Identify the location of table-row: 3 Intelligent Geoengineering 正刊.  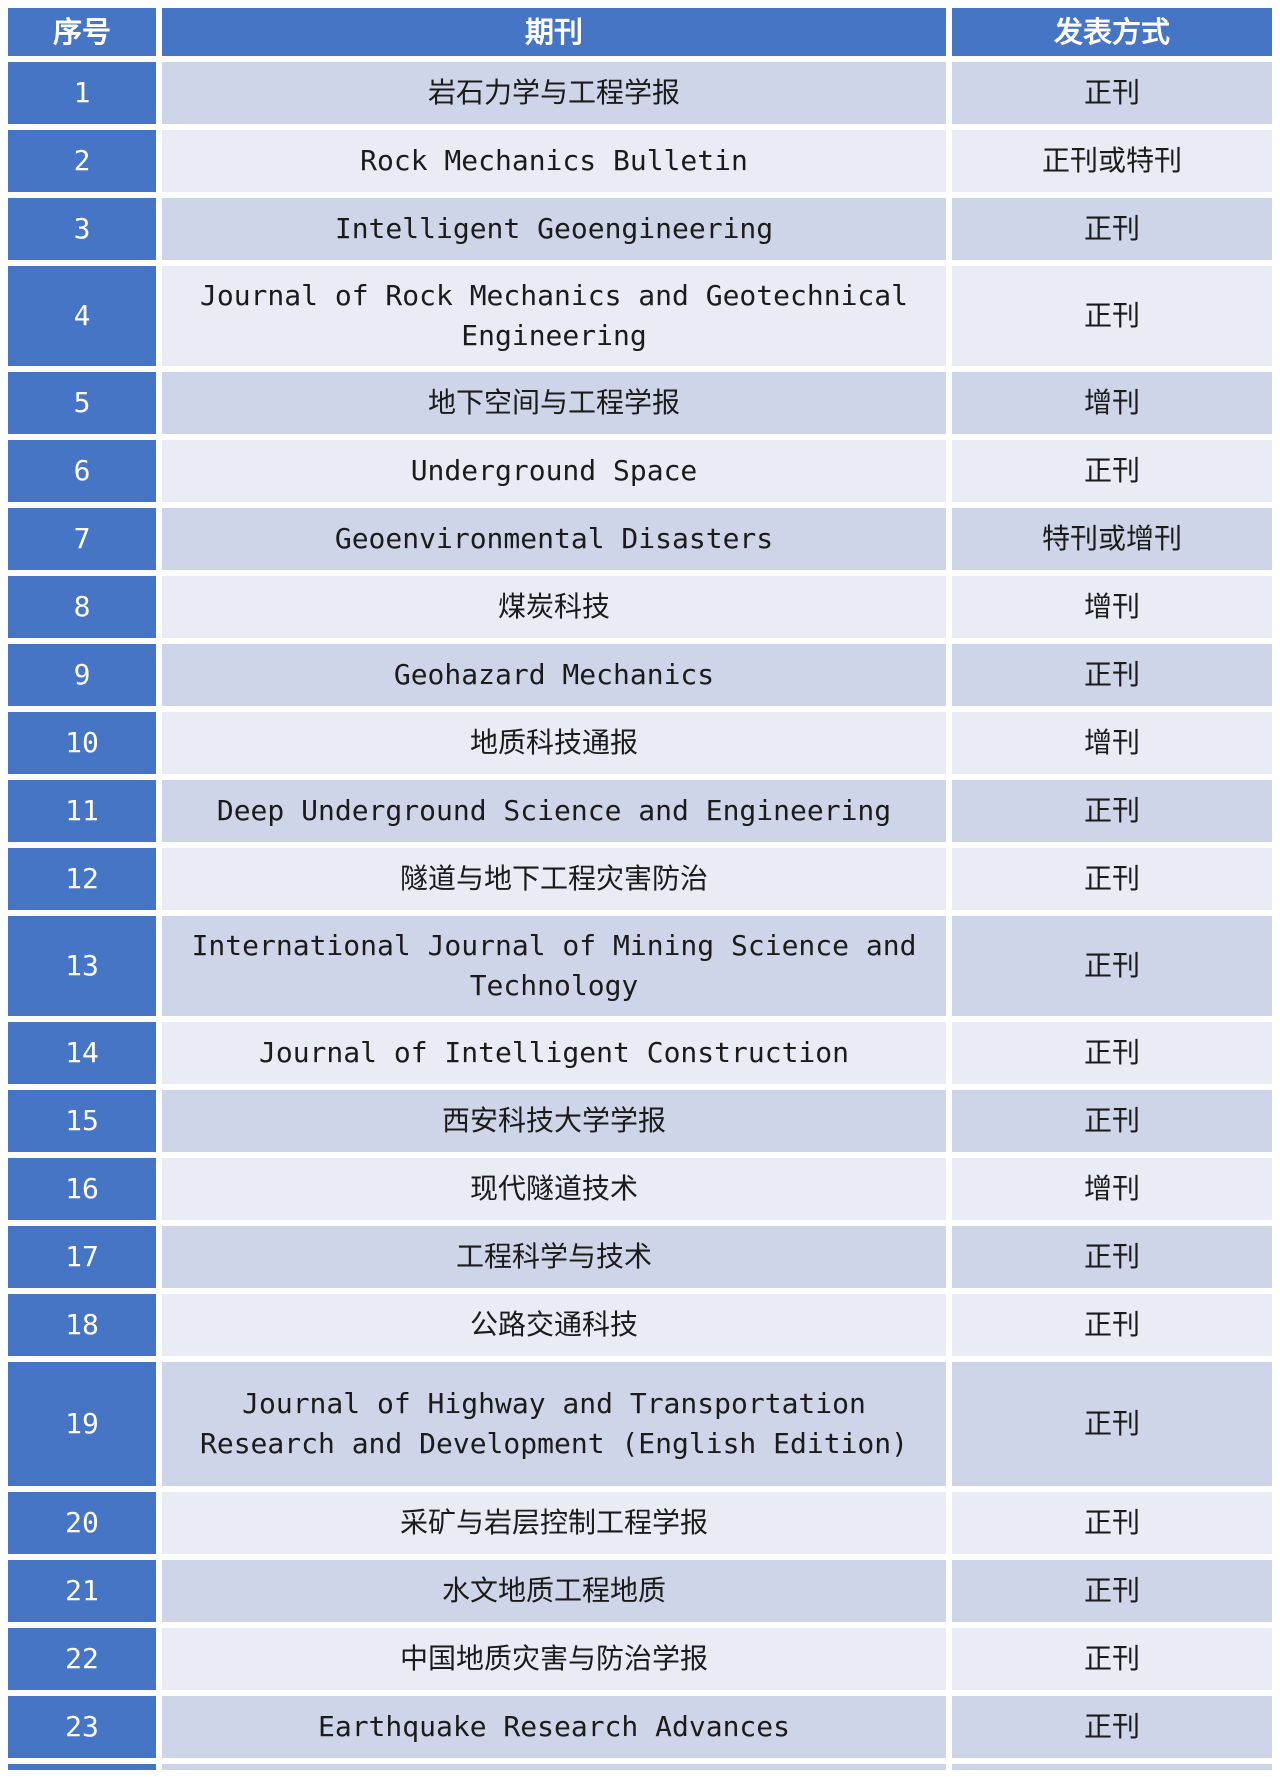
(640, 229).